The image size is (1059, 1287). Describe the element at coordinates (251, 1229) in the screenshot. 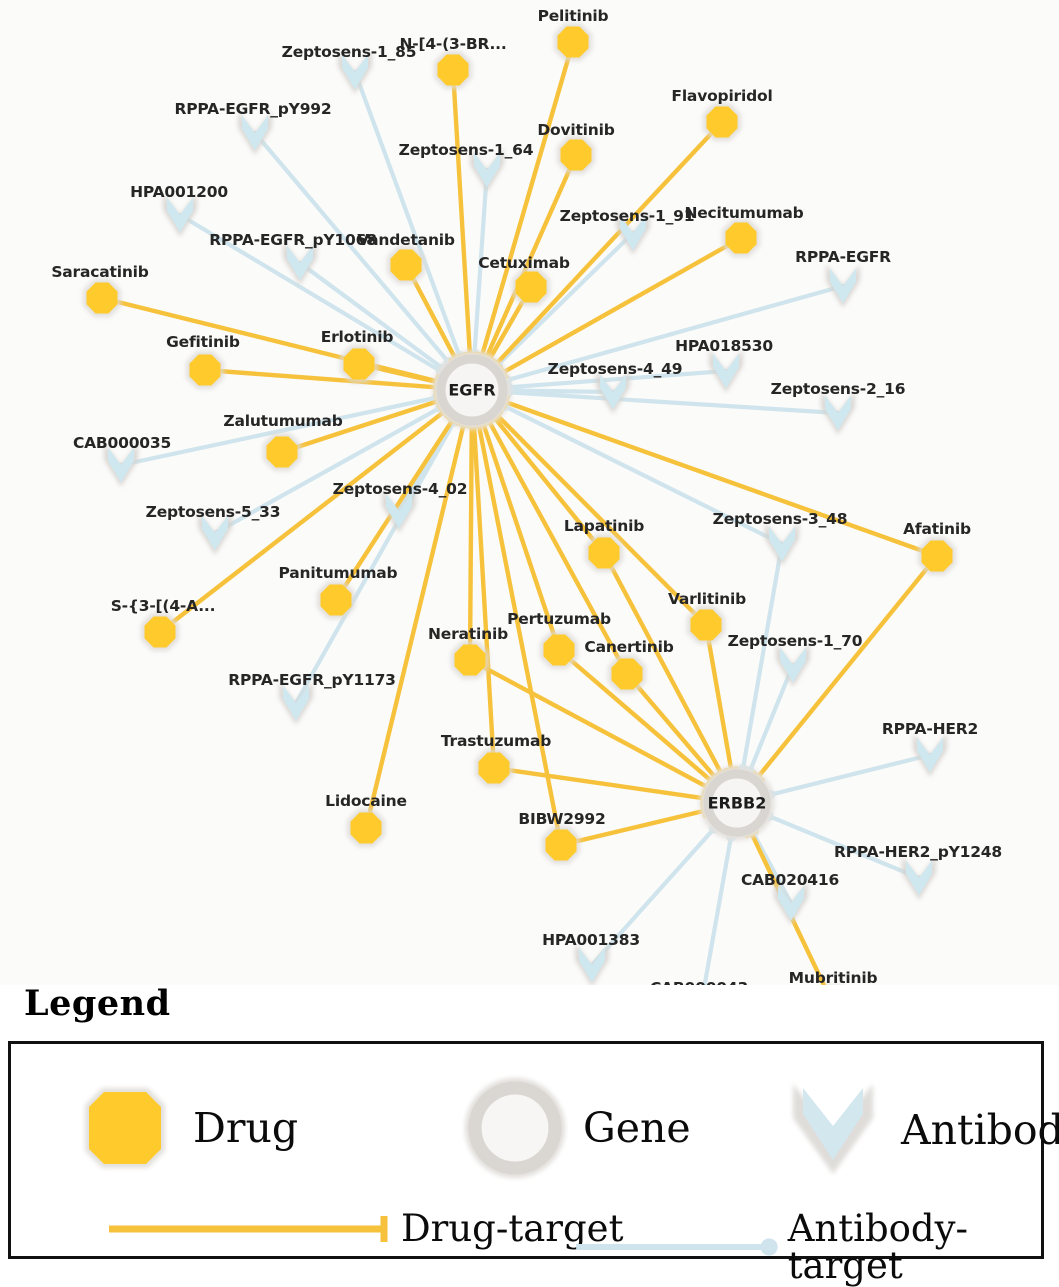

I see `drug-target-edge-icon` at that location.